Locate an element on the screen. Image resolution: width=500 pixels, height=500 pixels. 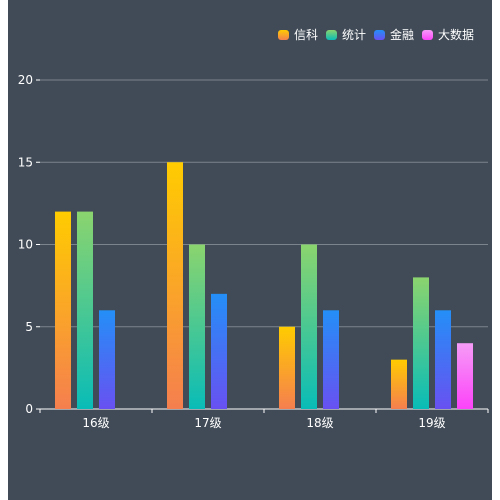
x-tick-label: 19级 is located at coordinates (431, 423).